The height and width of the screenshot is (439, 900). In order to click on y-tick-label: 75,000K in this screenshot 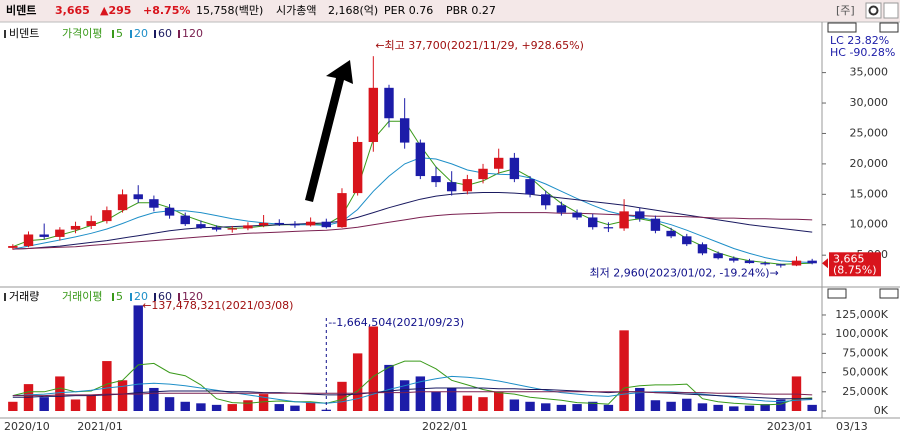, I will do `click(865, 352)`.